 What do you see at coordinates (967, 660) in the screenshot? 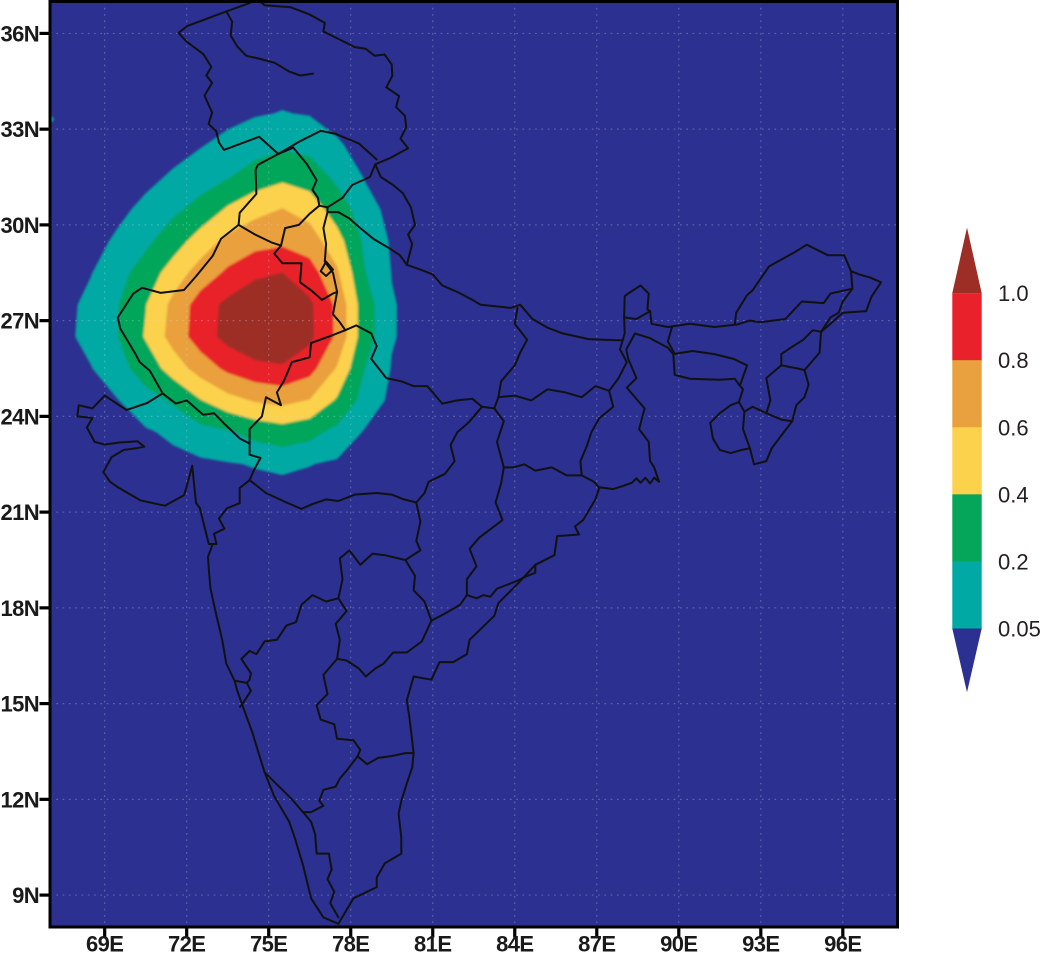
I see `colorbar-arrow-bottom` at bounding box center [967, 660].